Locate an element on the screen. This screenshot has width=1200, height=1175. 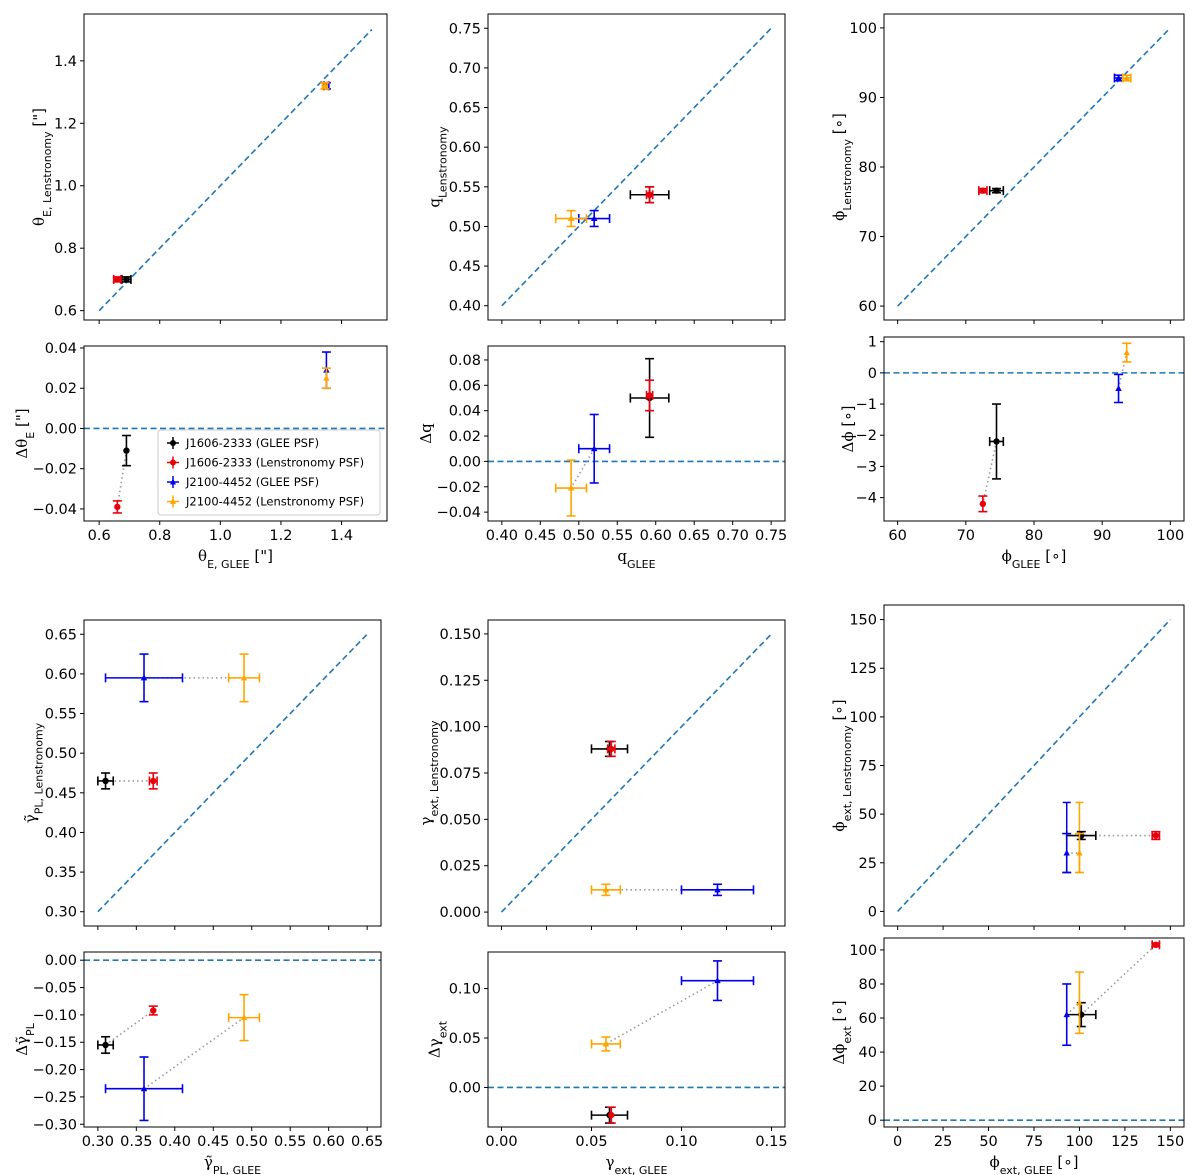
panel-phi_bot: 60 70 80 90 100 −4 −3 −2 −1 0 1 Δϕ [∘] ϕGLEE [∘] is located at coordinates (1012, 453).